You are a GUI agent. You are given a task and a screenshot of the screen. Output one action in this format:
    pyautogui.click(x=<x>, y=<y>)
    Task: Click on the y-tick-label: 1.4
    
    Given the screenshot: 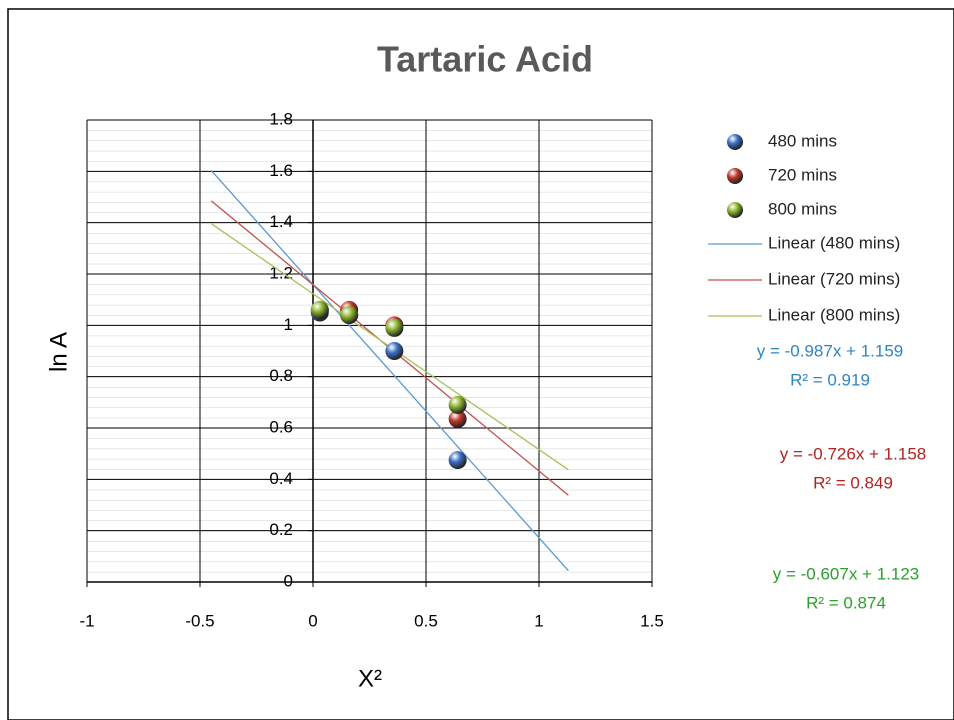 What is the action you would take?
    pyautogui.click(x=281, y=221)
    